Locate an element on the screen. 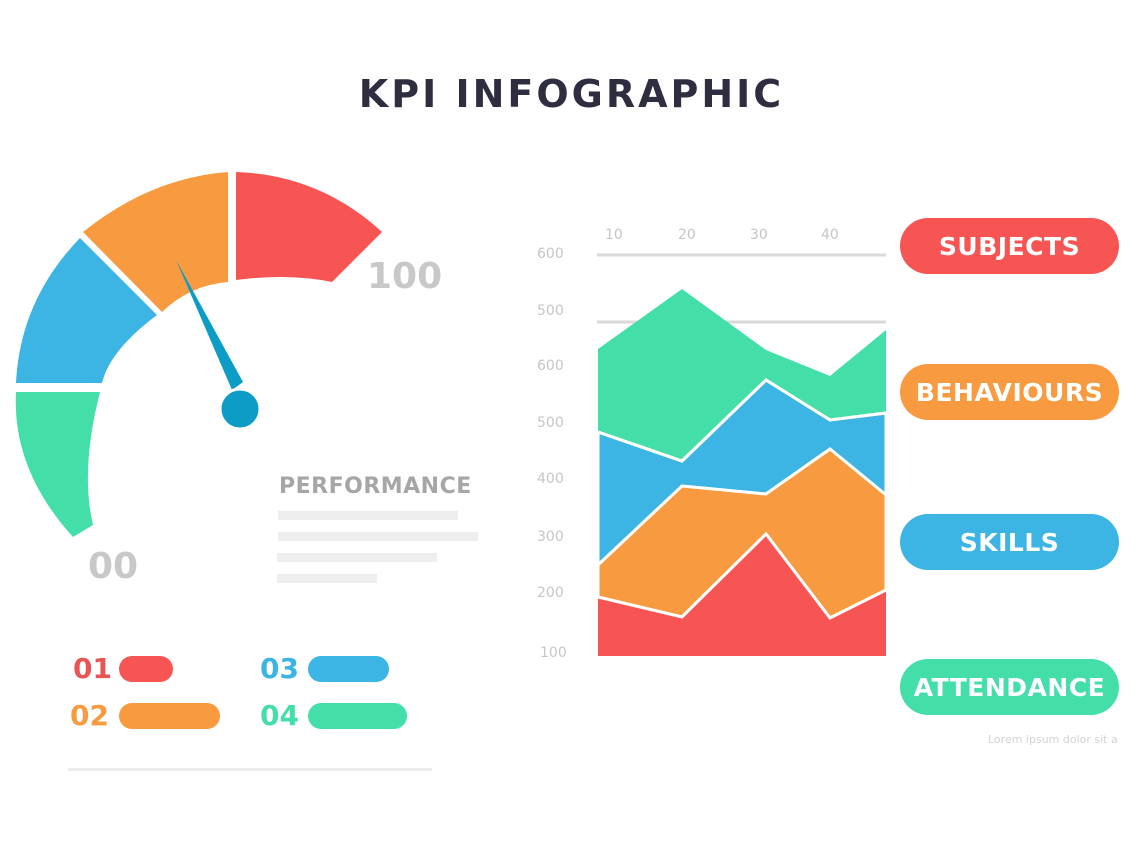 This screenshot has height=847, width=1143. y-tick-label: 400 is located at coordinates (550, 479).